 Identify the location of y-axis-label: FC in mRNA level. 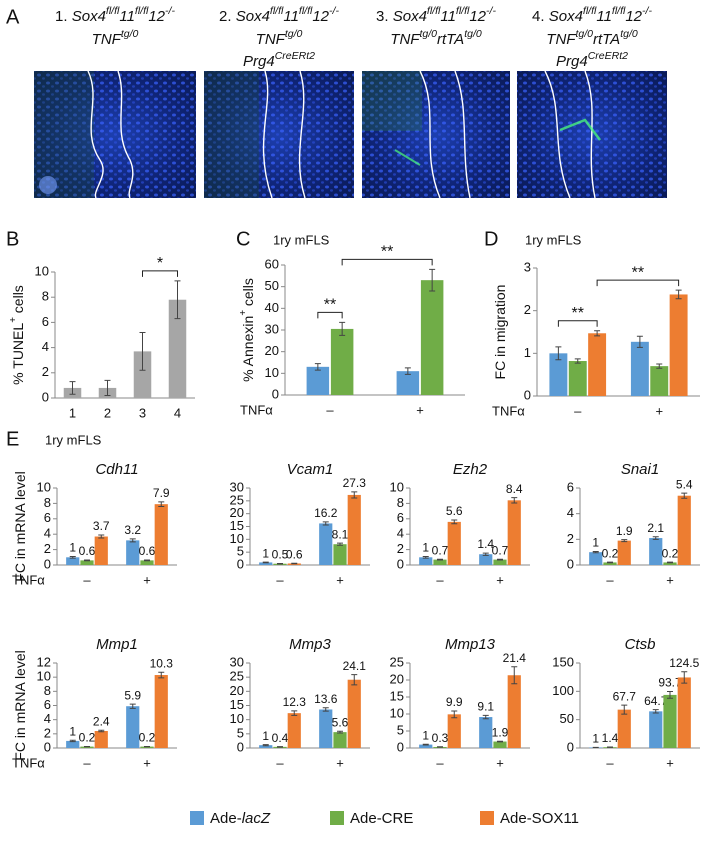
(20, 705).